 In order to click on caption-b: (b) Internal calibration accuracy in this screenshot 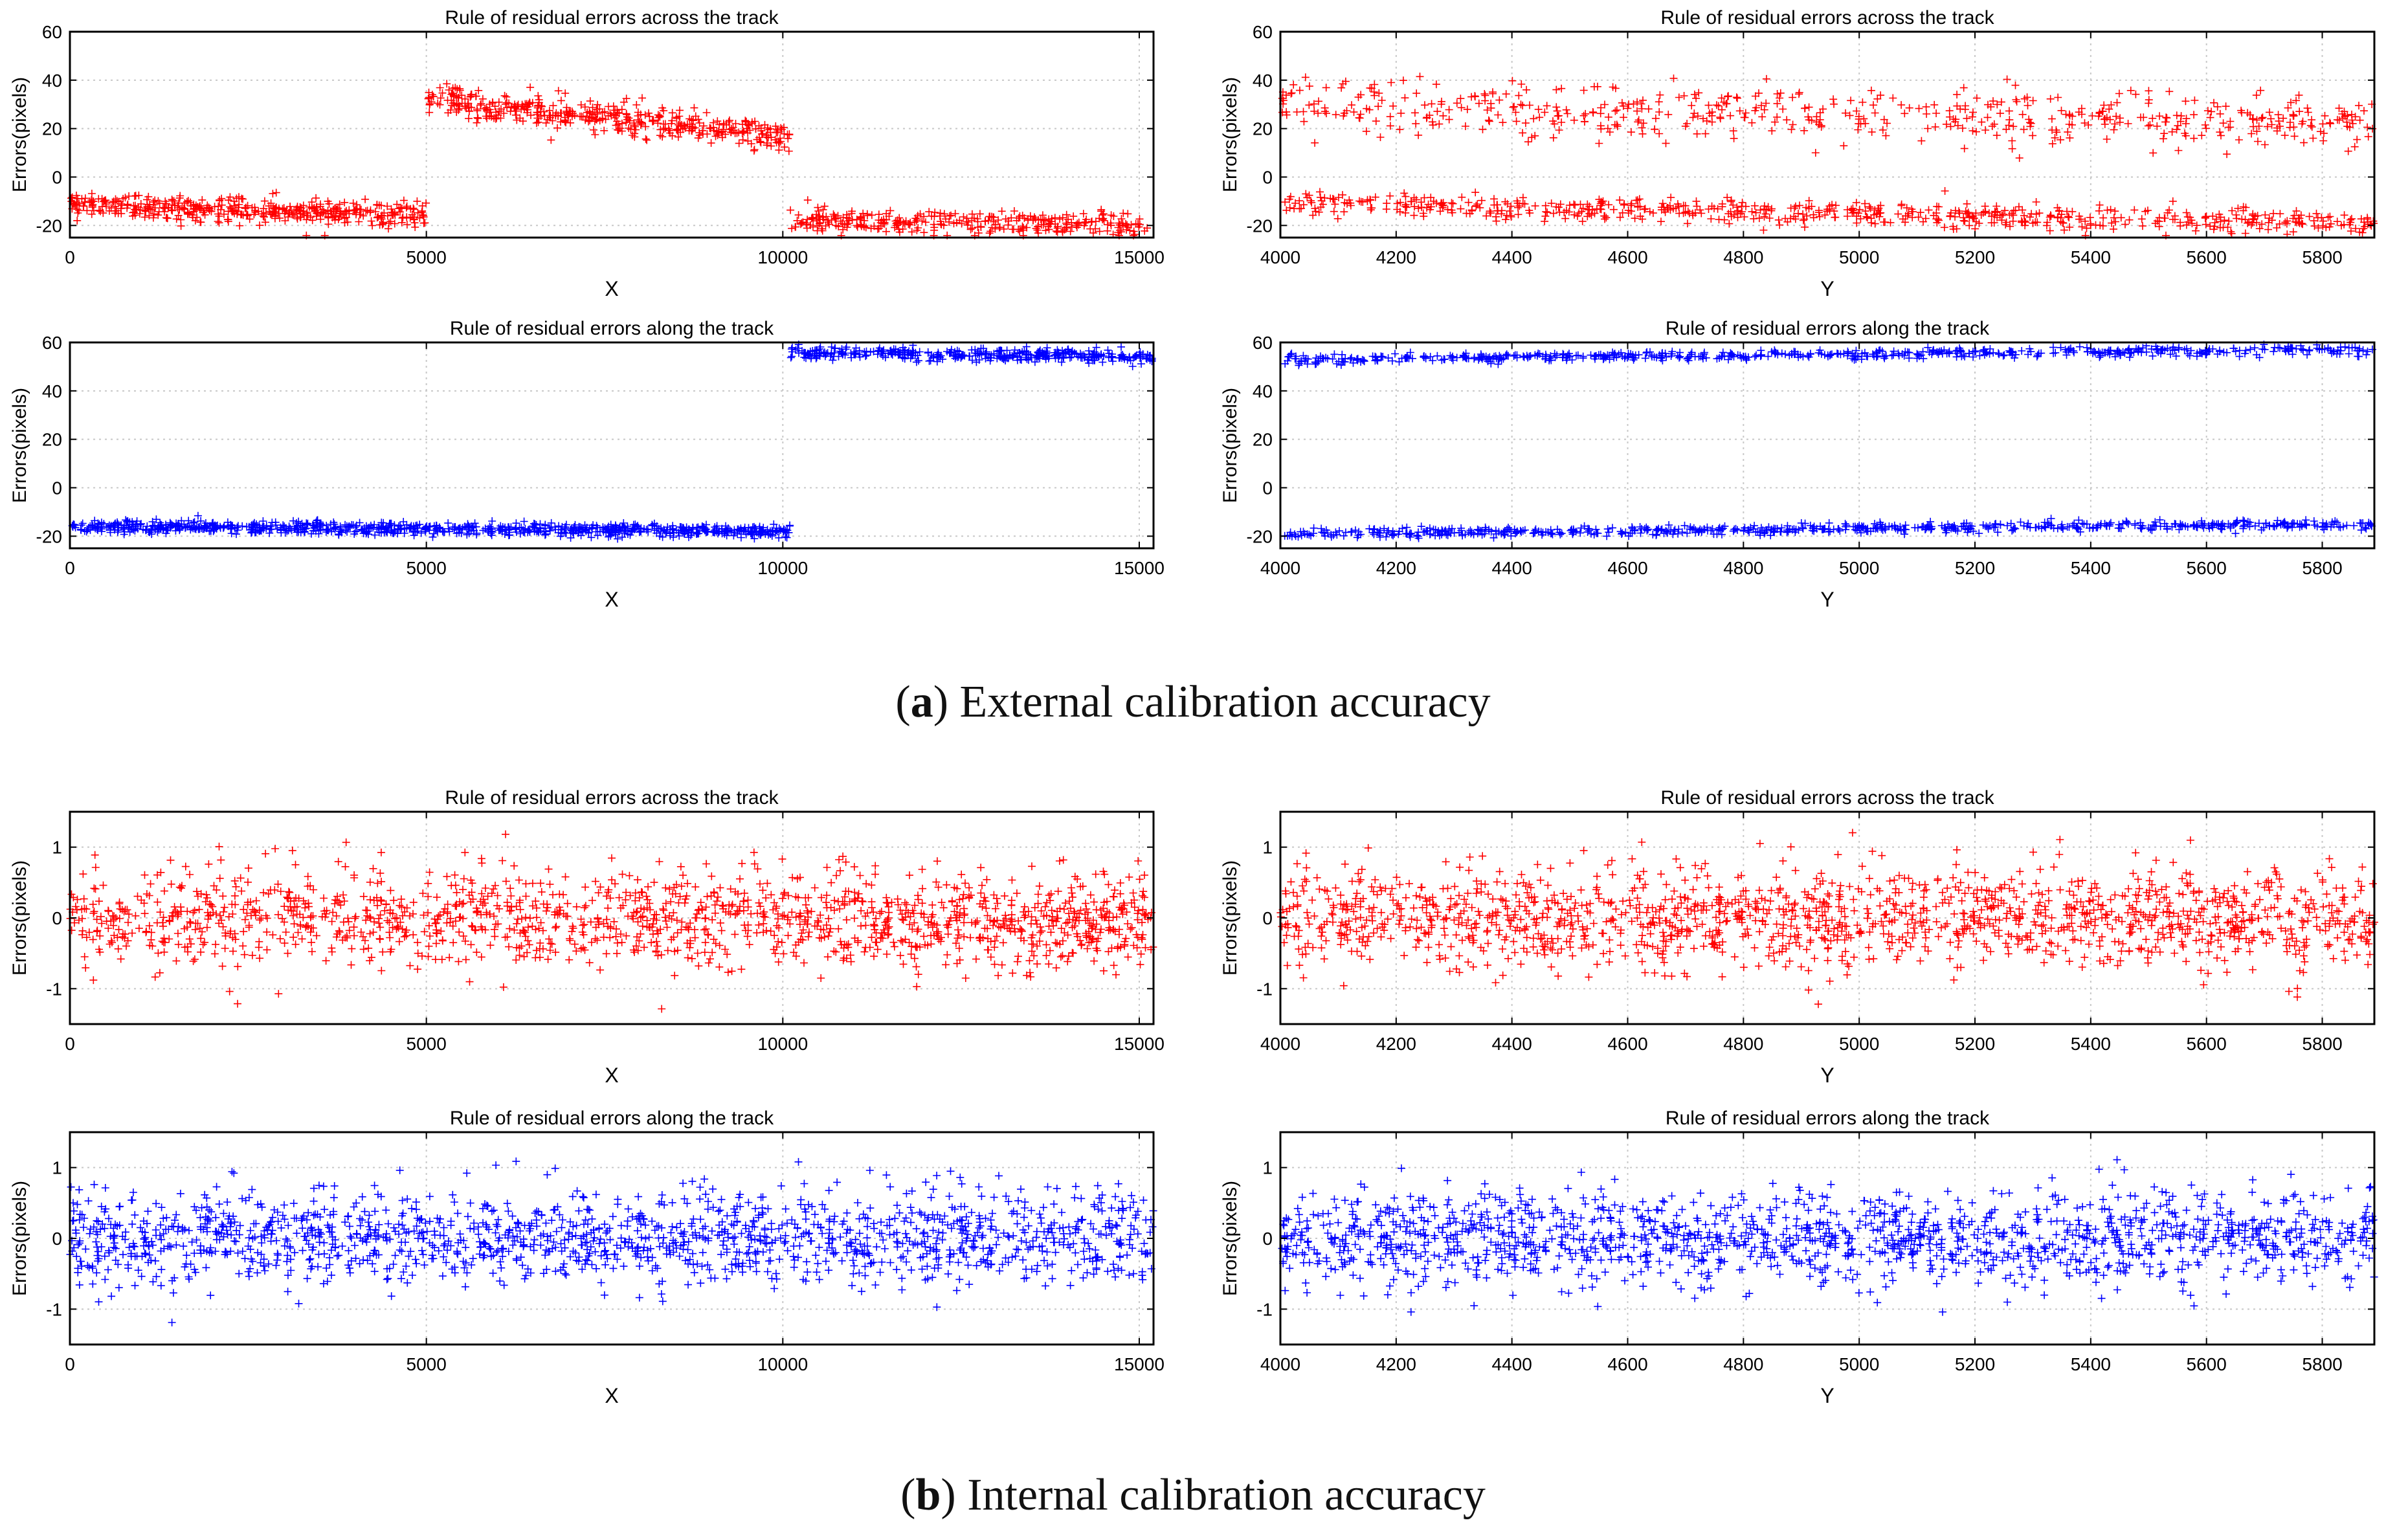, I will do `click(1193, 1495)`.